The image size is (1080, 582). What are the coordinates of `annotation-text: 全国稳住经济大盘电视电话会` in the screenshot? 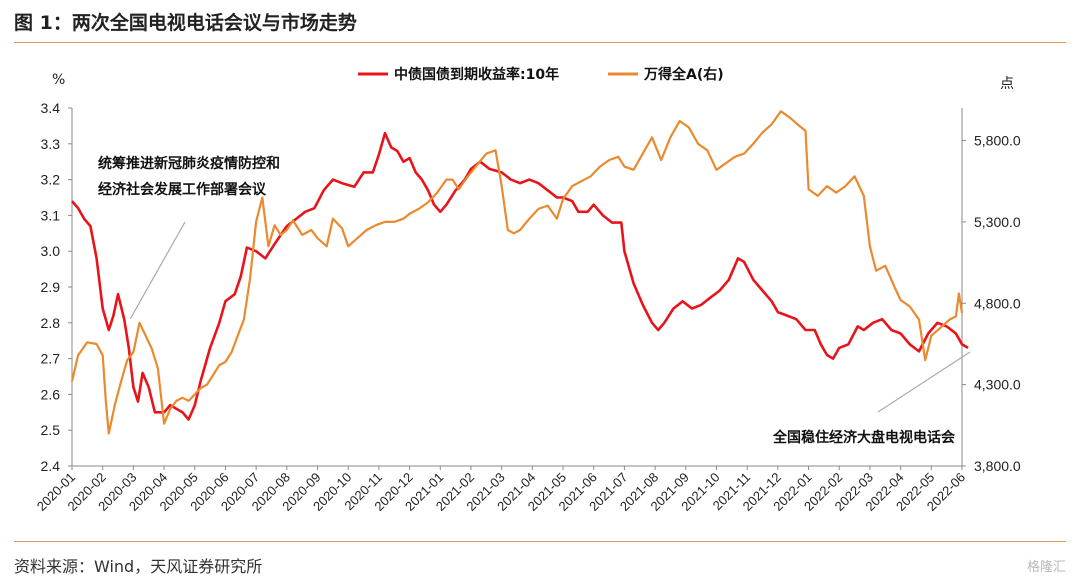 It's located at (864, 437).